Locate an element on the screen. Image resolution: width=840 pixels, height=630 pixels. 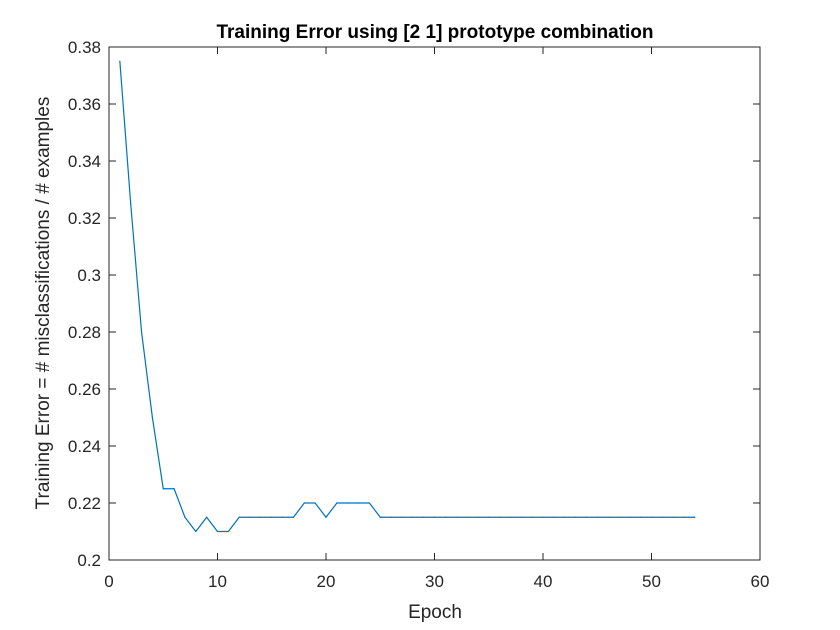
y-tick-label: 0.36 is located at coordinates (84, 104).